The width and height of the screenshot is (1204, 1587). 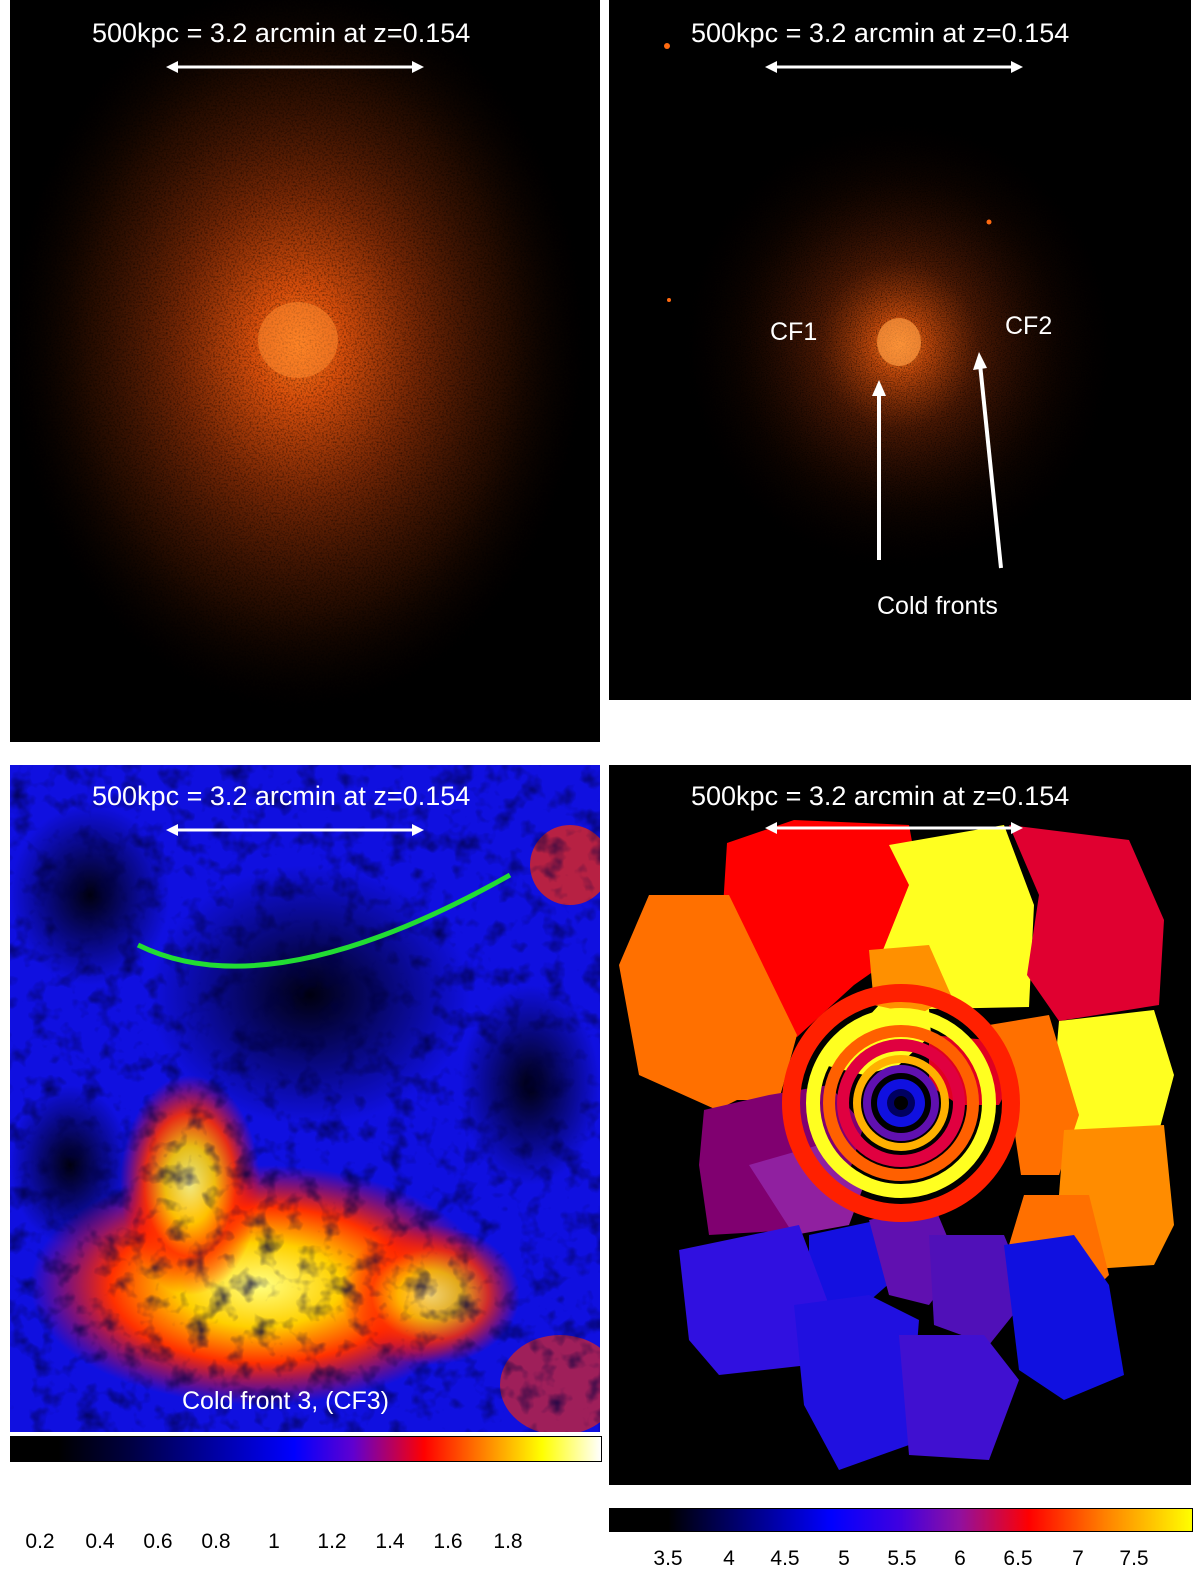 What do you see at coordinates (844, 1558) in the screenshot?
I see `tick-label: 5` at bounding box center [844, 1558].